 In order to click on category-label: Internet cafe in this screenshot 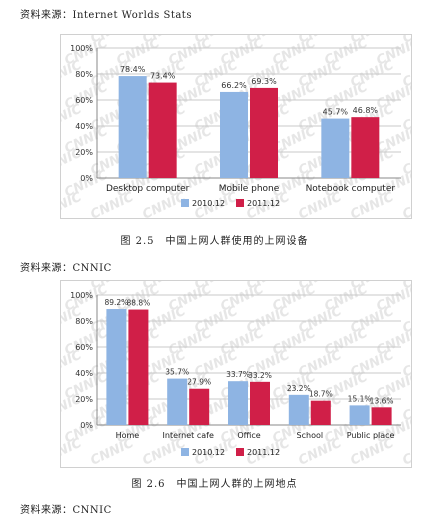, I will do `click(188, 435)`.